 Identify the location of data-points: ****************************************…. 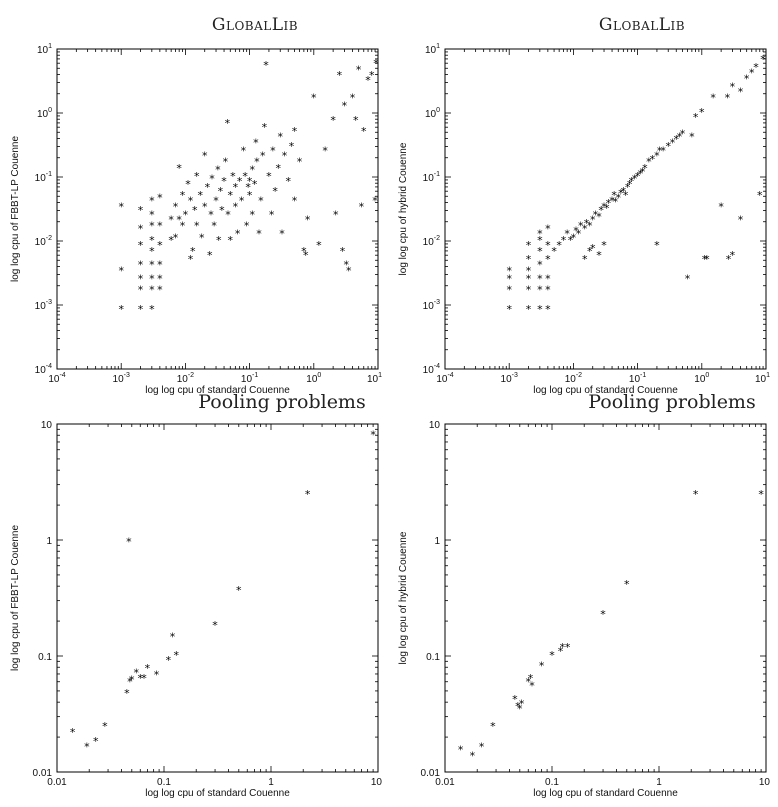
(248, 186).